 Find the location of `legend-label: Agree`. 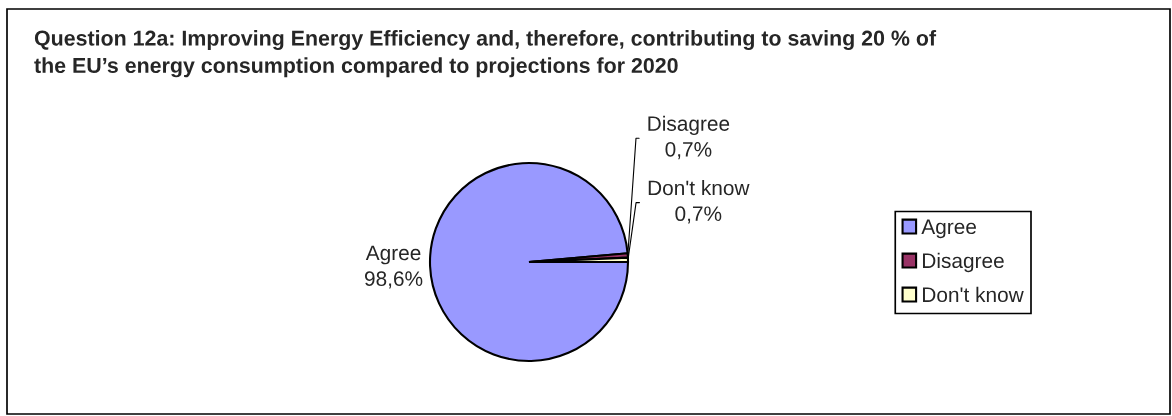

legend-label: Agree is located at coordinates (948, 229).